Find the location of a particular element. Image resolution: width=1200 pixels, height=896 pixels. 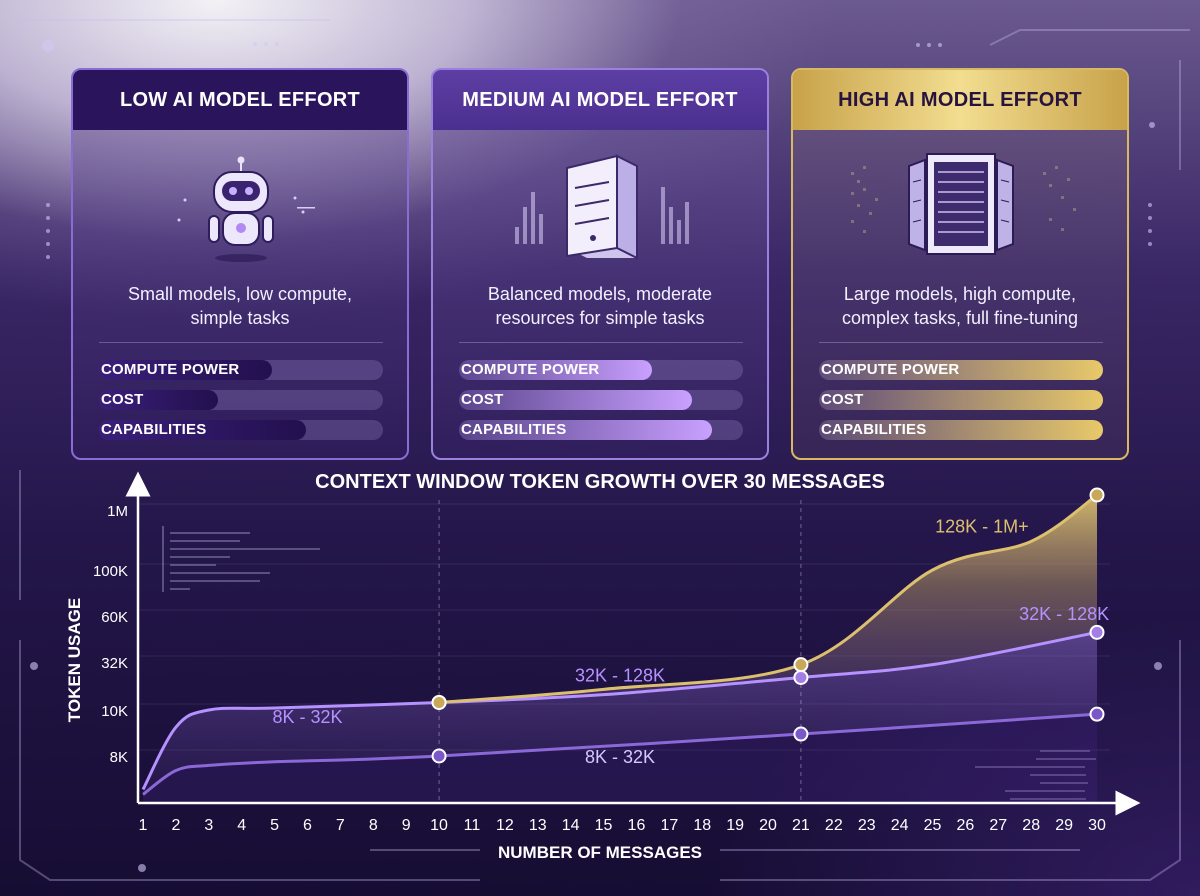

x-tick-label: 2 is located at coordinates (175, 825).